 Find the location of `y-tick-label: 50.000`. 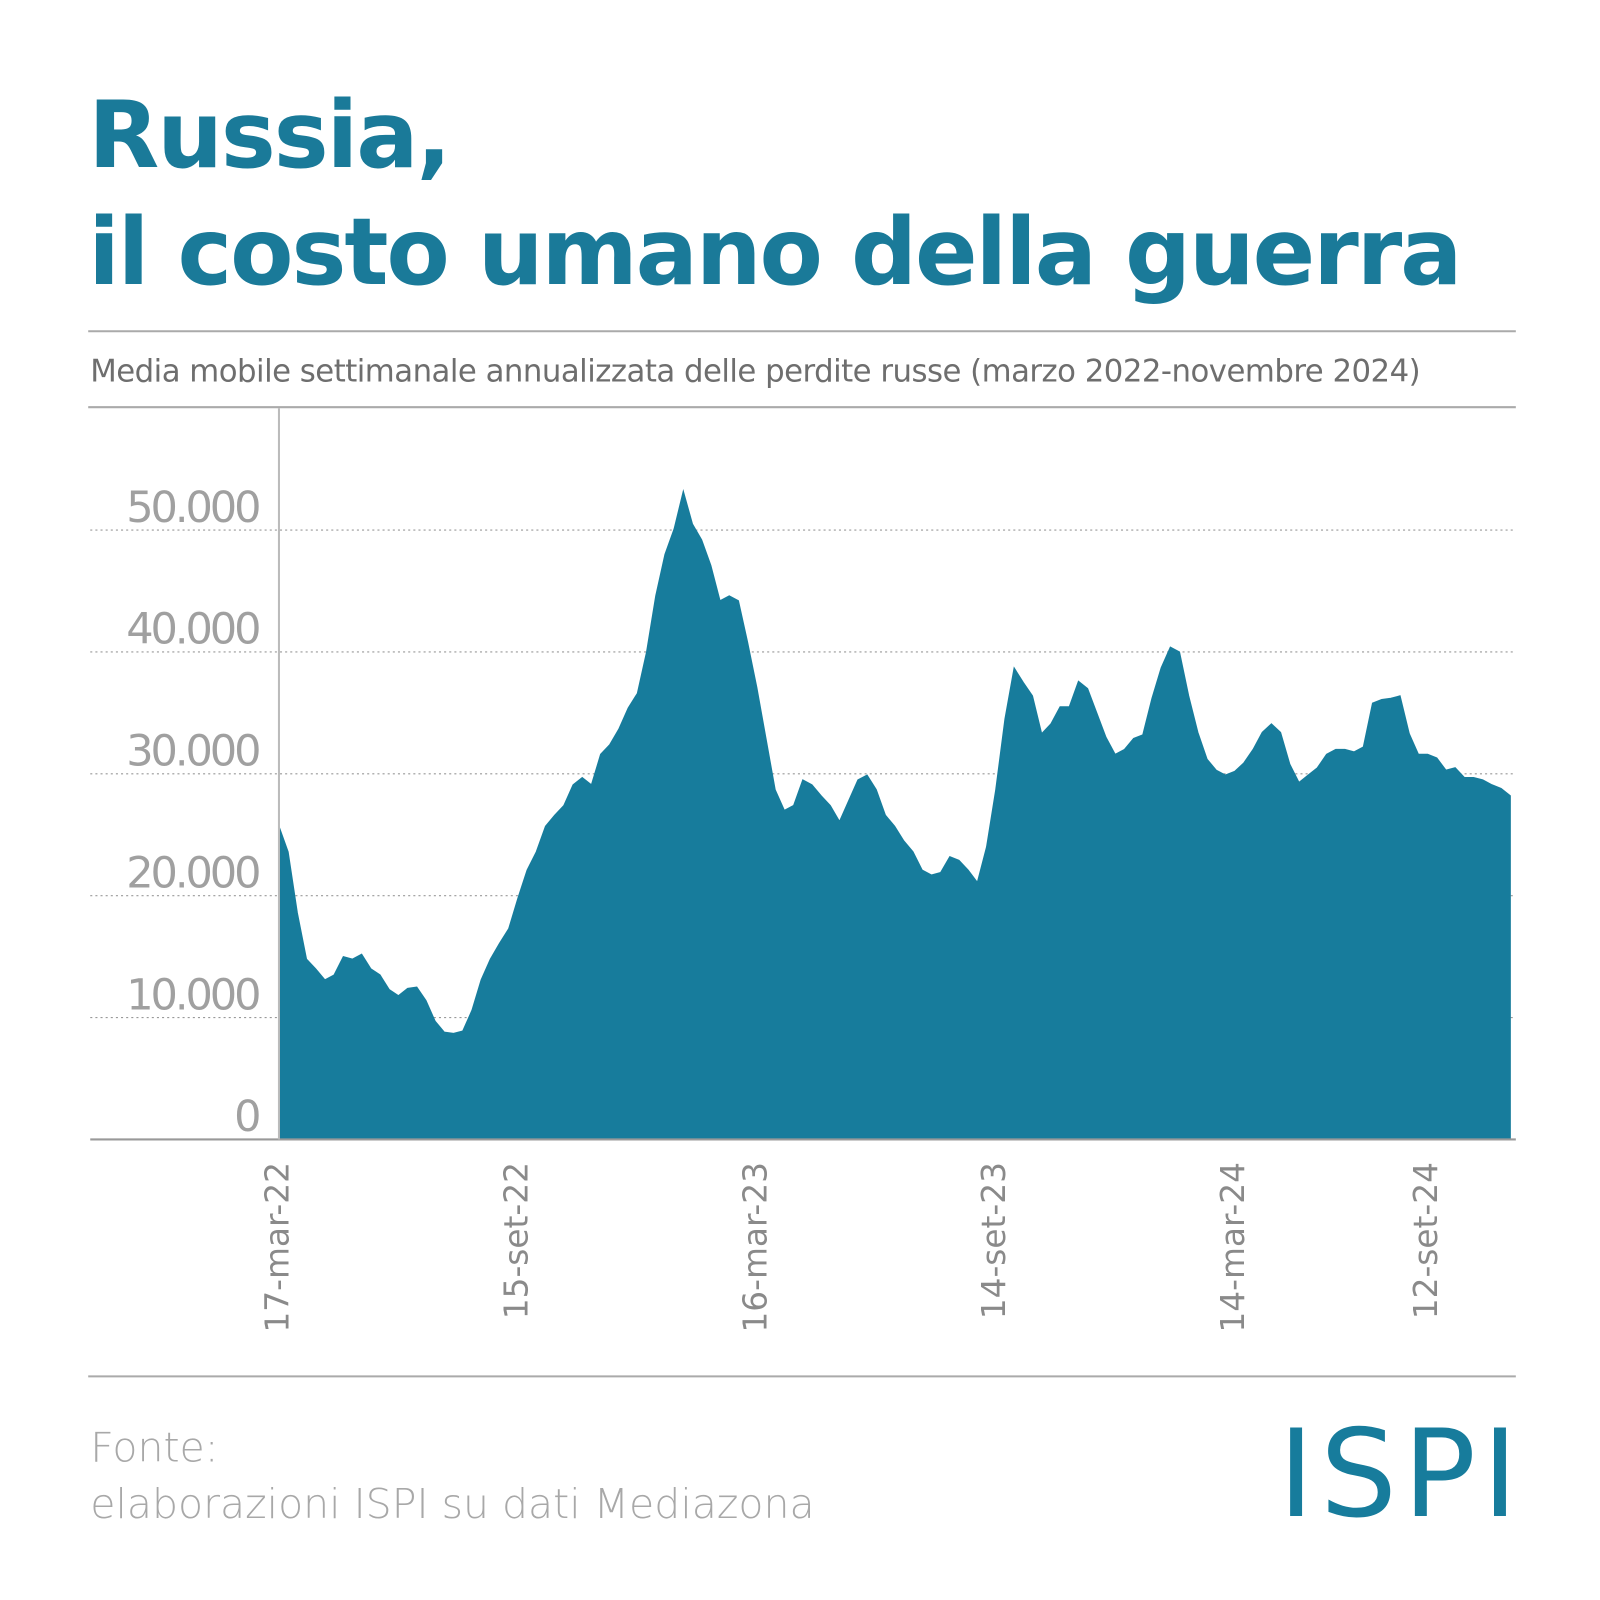

y-tick-label: 50.000 is located at coordinates (192, 508).